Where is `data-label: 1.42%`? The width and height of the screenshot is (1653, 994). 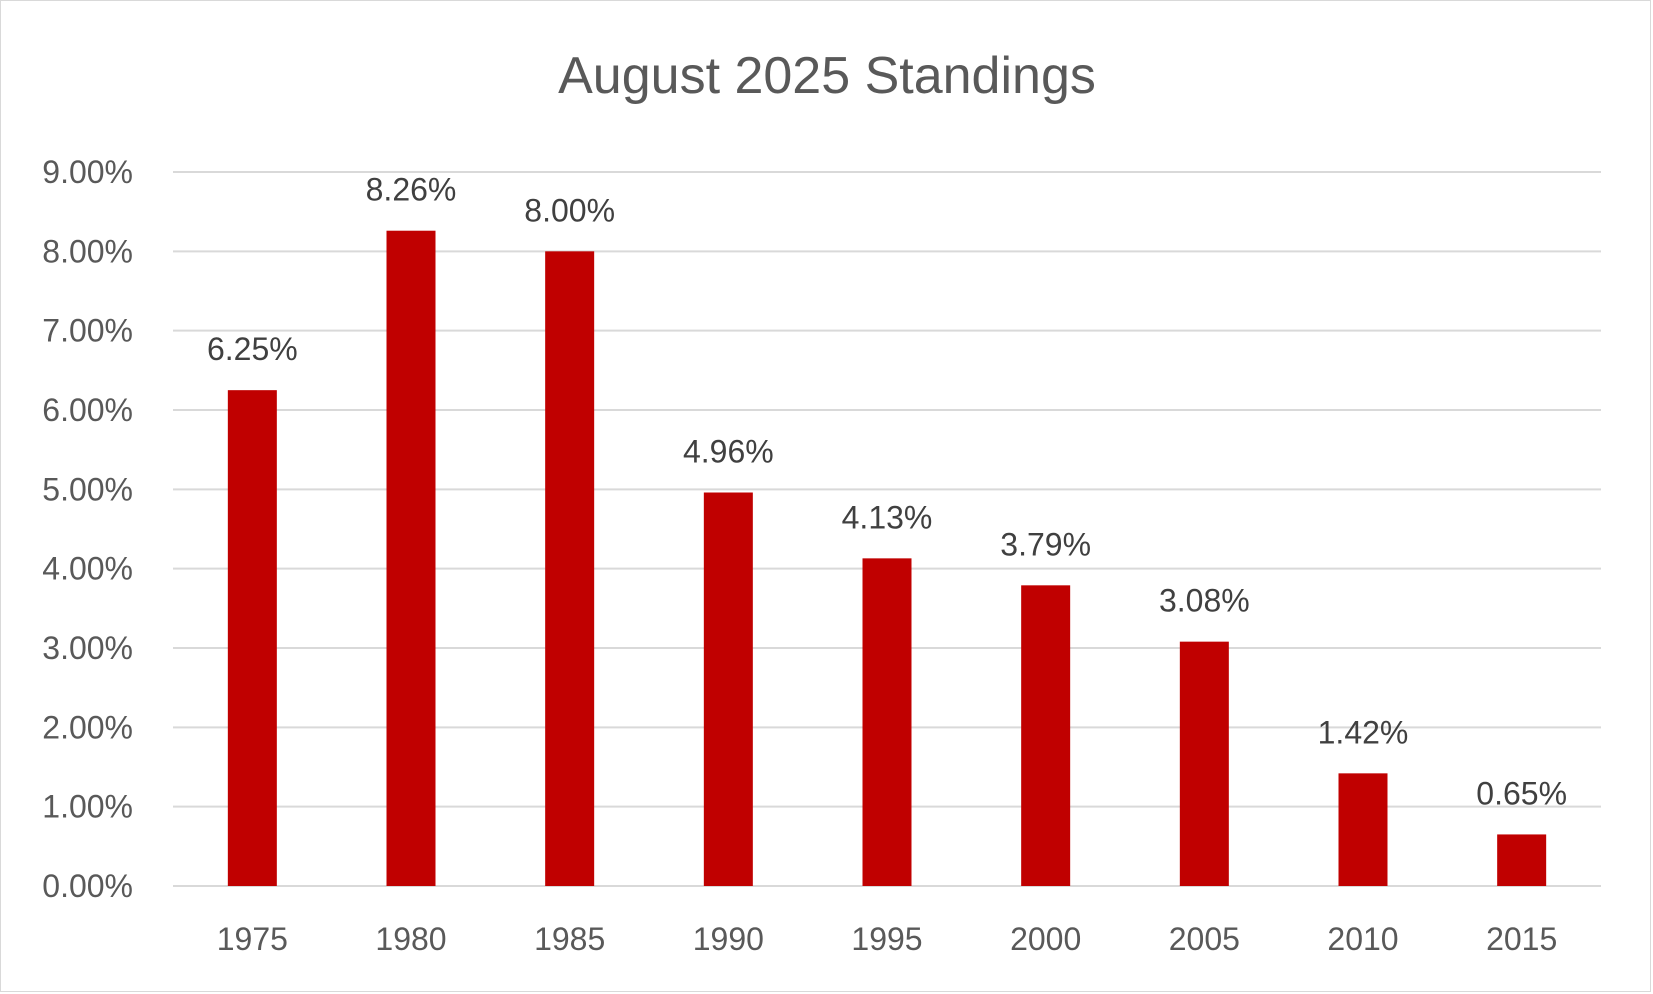 data-label: 1.42% is located at coordinates (1363, 732).